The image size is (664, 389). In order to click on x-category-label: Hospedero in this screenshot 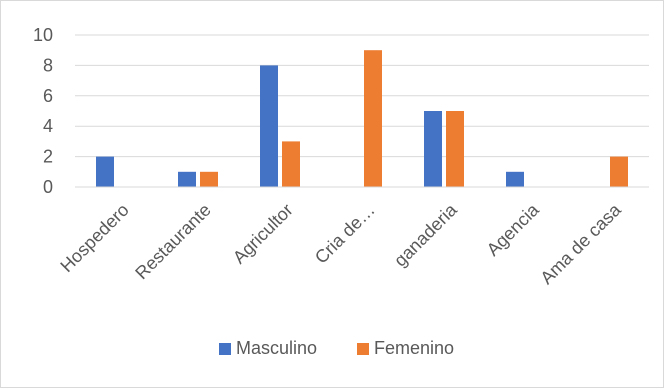, I will do `click(94, 238)`.